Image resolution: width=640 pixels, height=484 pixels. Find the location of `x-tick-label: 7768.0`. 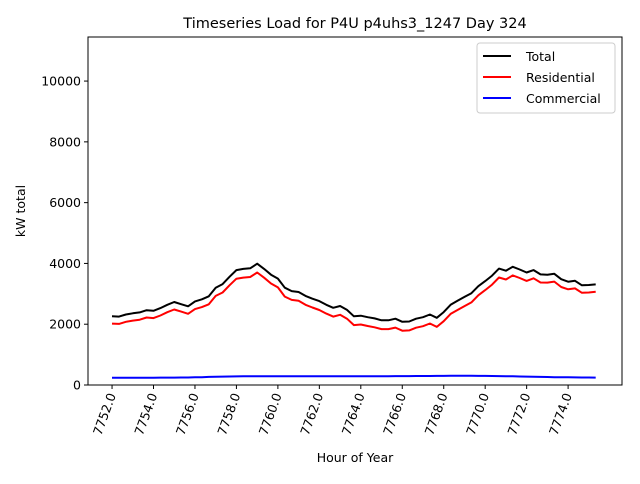

x-tick-label: 7768.0 is located at coordinates (435, 414).